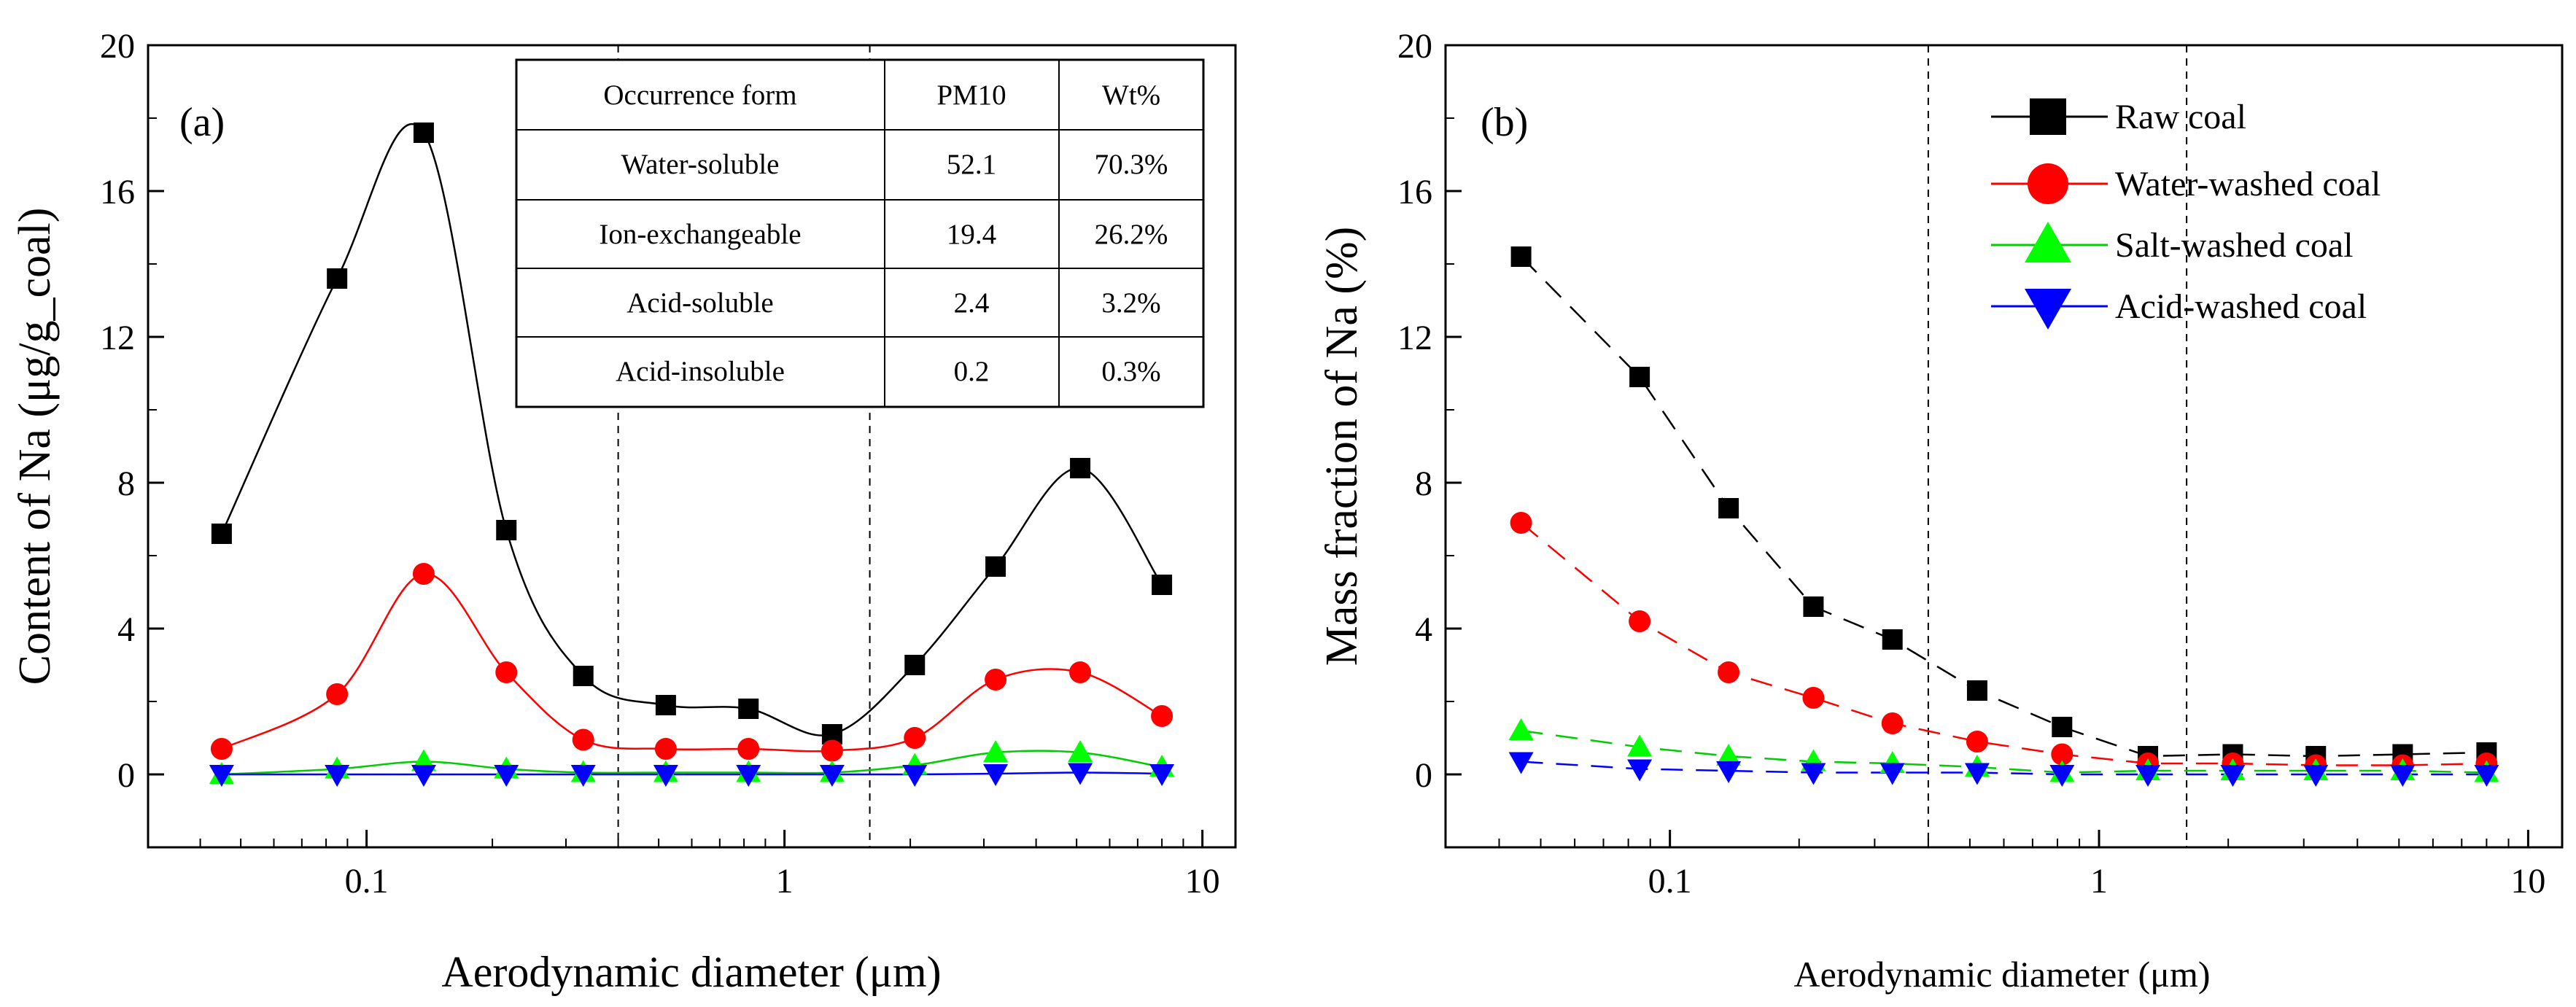 Image resolution: width=2576 pixels, height=1007 pixels. What do you see at coordinates (2235, 246) in the screenshot?
I see `legend-label: Salt-washed coal` at bounding box center [2235, 246].